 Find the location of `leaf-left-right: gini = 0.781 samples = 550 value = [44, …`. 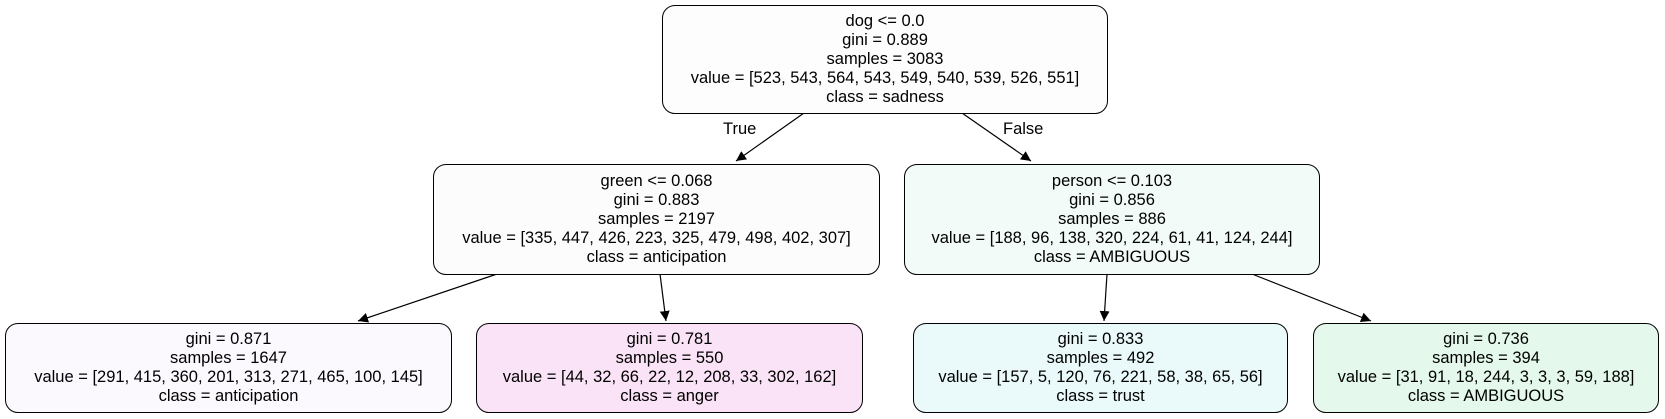

leaf-left-right: gini = 0.781 samples = 550 value = [44, … is located at coordinates (669, 368).